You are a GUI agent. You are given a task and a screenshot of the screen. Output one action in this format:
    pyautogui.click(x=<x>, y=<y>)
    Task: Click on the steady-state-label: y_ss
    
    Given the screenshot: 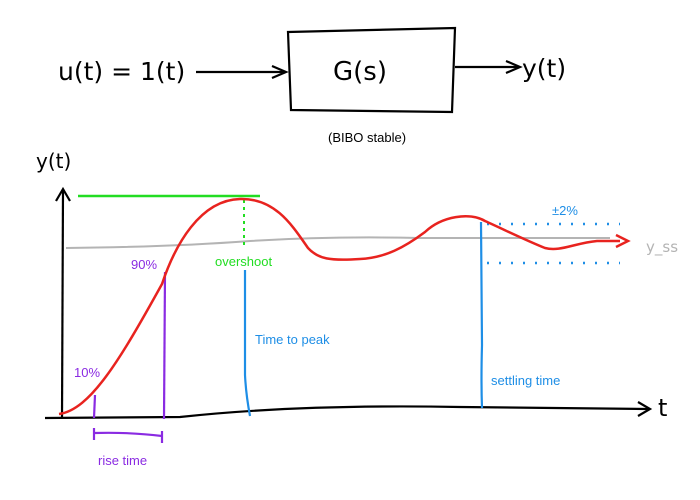 What is the action you would take?
    pyautogui.click(x=662, y=247)
    